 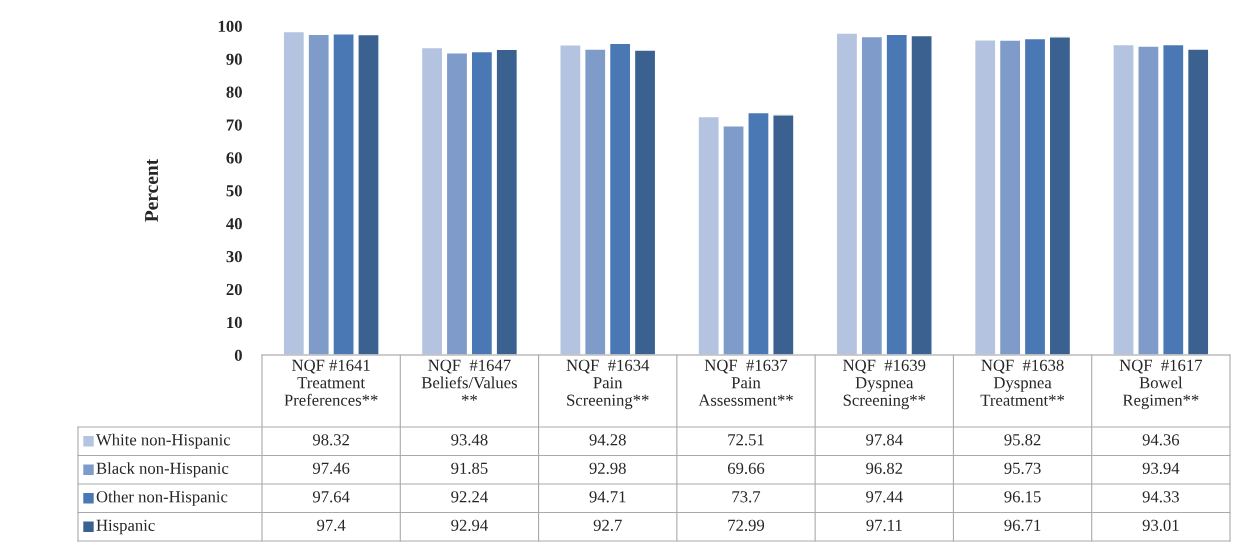 I want to click on data-label: 94.28, so click(x=607, y=440).